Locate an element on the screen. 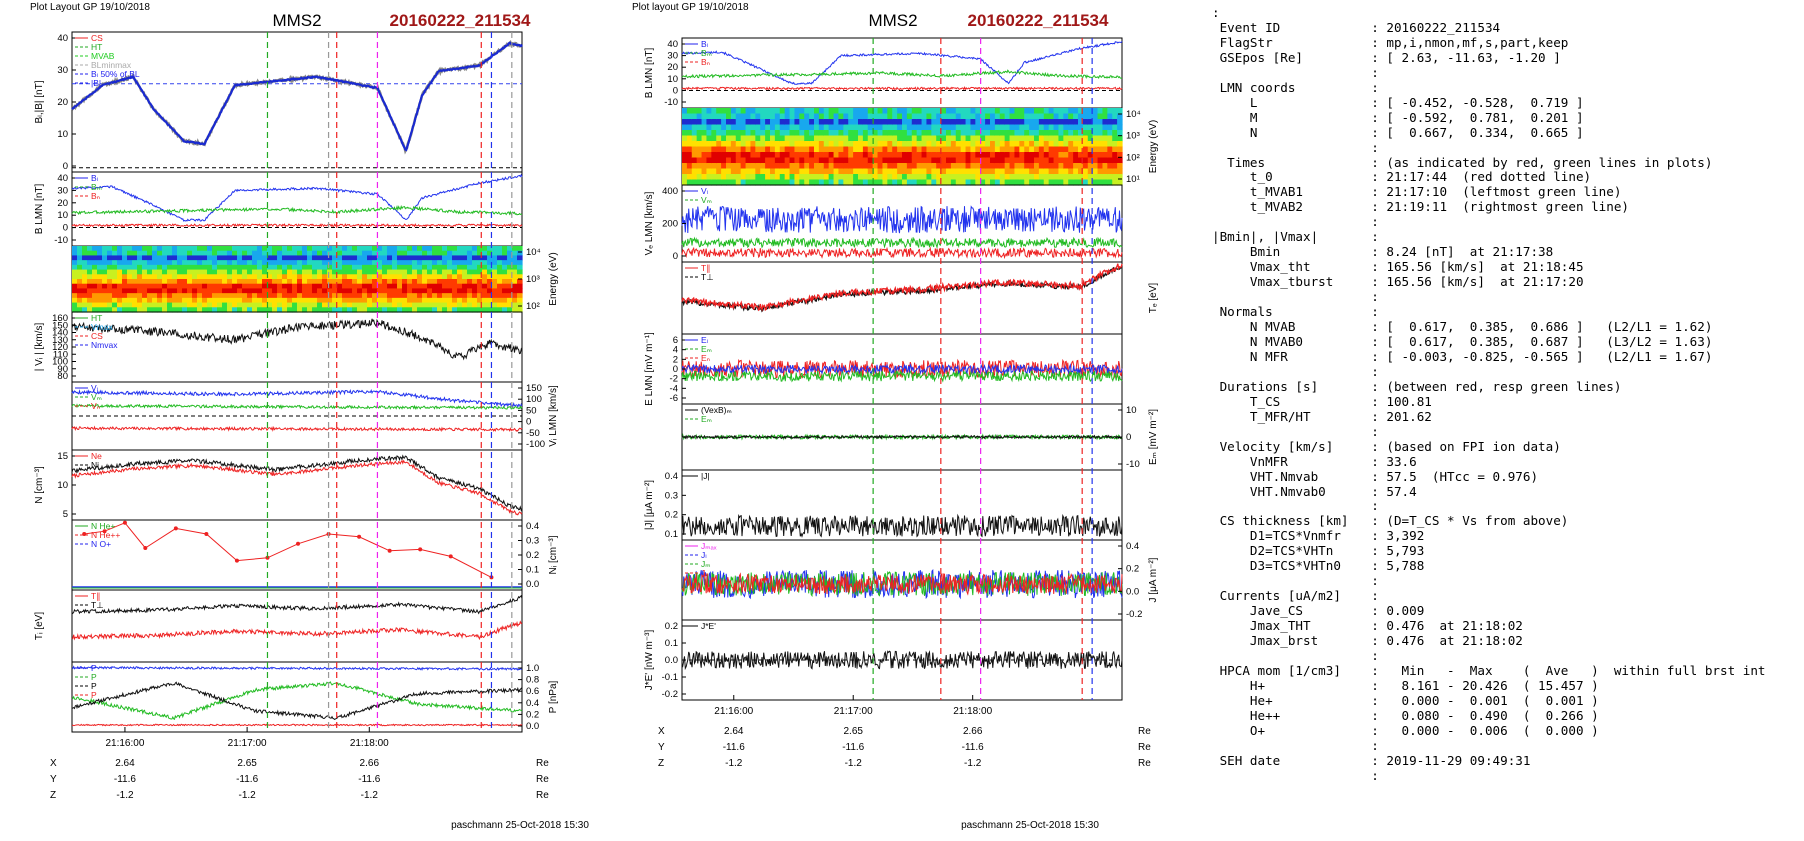 Image resolution: width=1804 pixels, height=841 pixels. summary-line: Bmin : 8.24 [nT] at 21:17:38 is located at coordinates (1401, 252).